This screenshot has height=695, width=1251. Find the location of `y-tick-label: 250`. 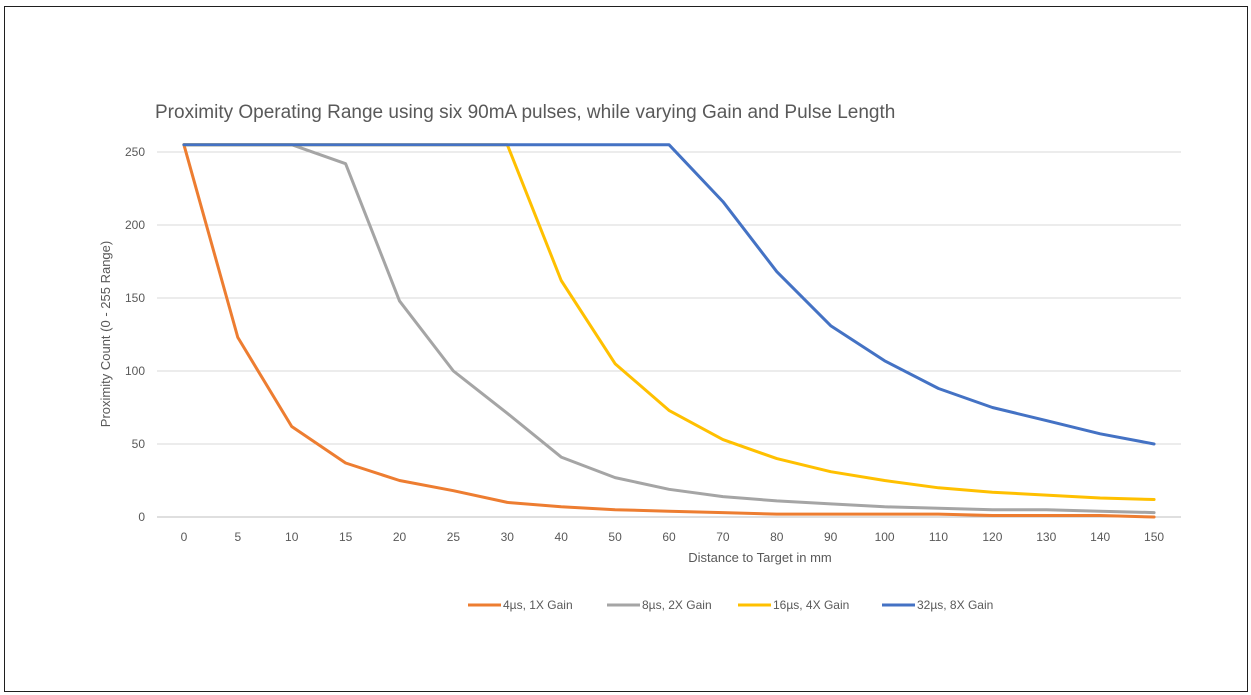

y-tick-label: 250 is located at coordinates (135, 152).